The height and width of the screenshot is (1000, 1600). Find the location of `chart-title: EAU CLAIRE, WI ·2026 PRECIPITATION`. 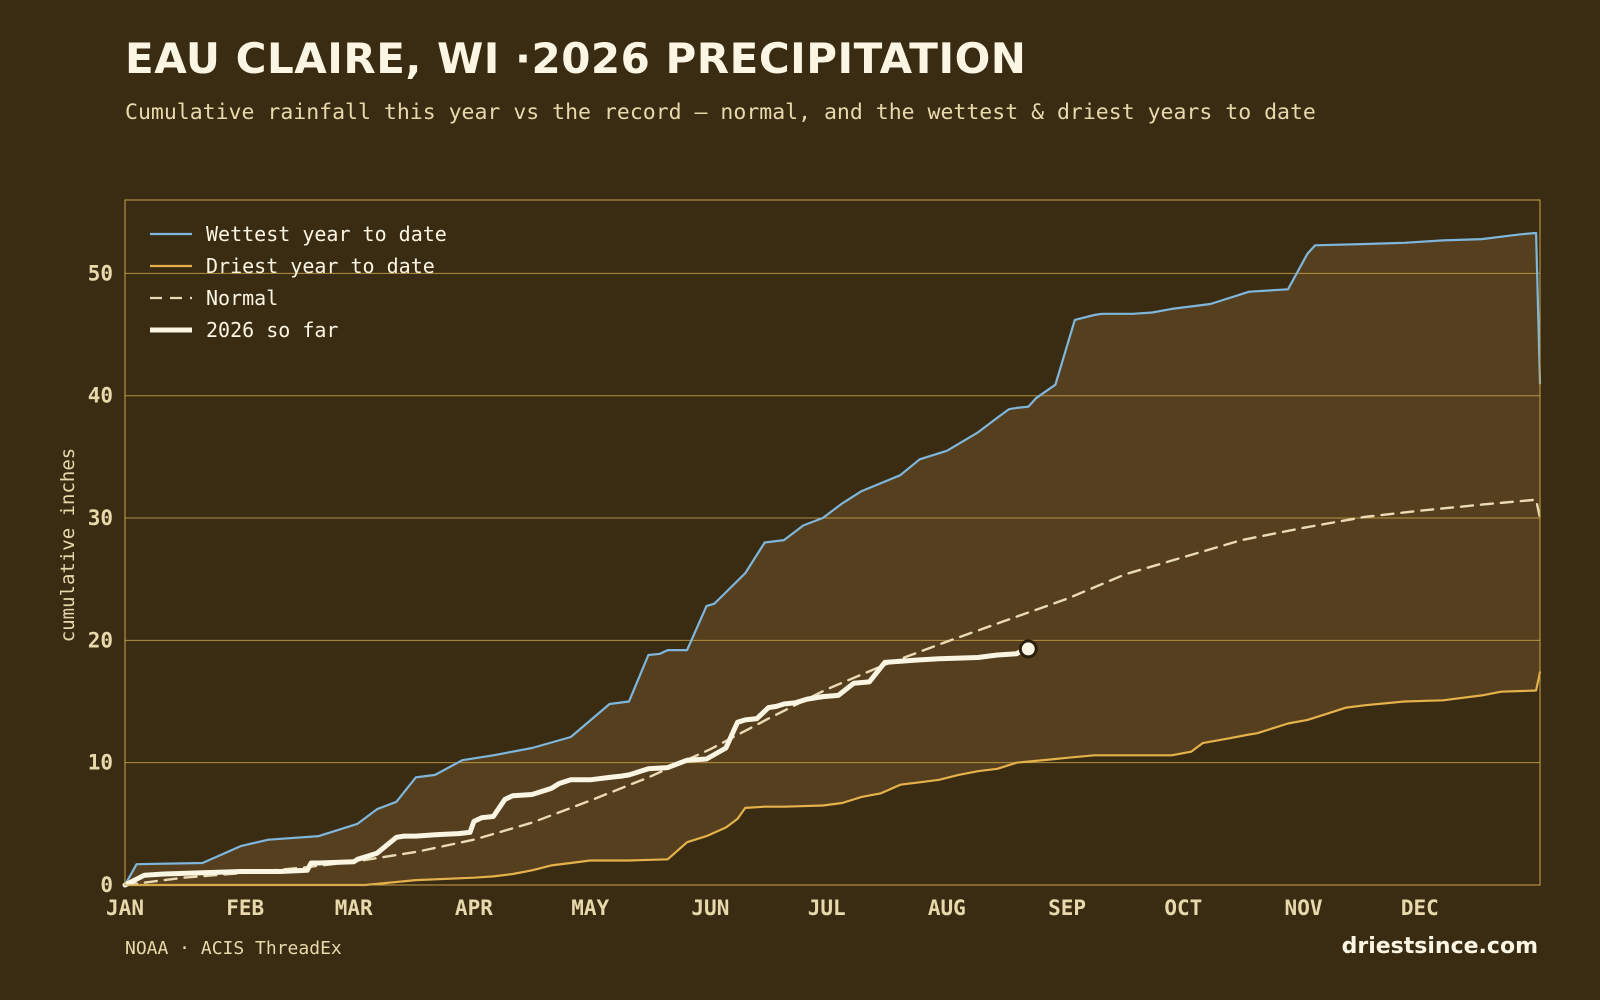

chart-title: EAU CLAIRE, WI ·2026 PRECIPITATION is located at coordinates (576, 58).